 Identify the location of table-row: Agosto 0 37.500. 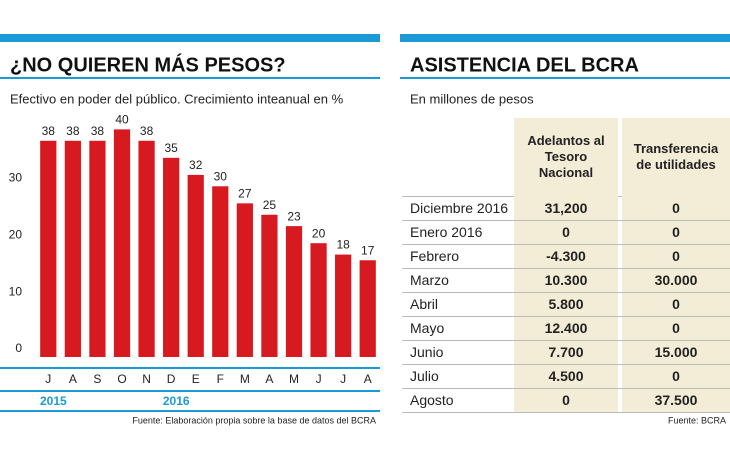
(566, 400).